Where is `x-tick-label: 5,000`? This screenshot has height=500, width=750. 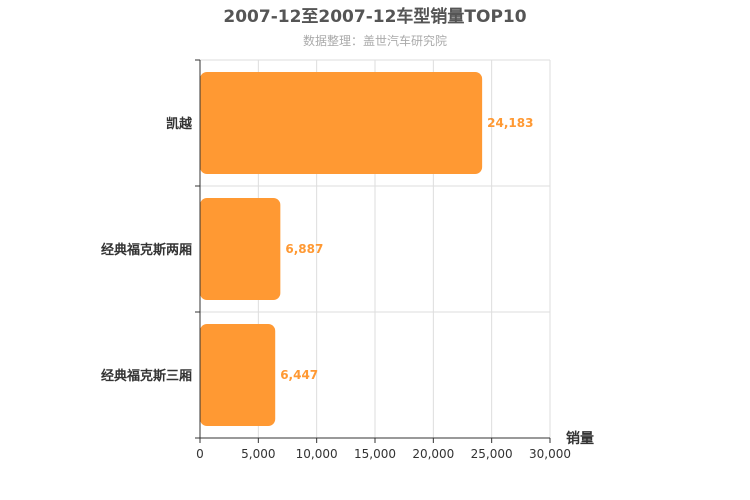
x-tick-label: 5,000 is located at coordinates (258, 454).